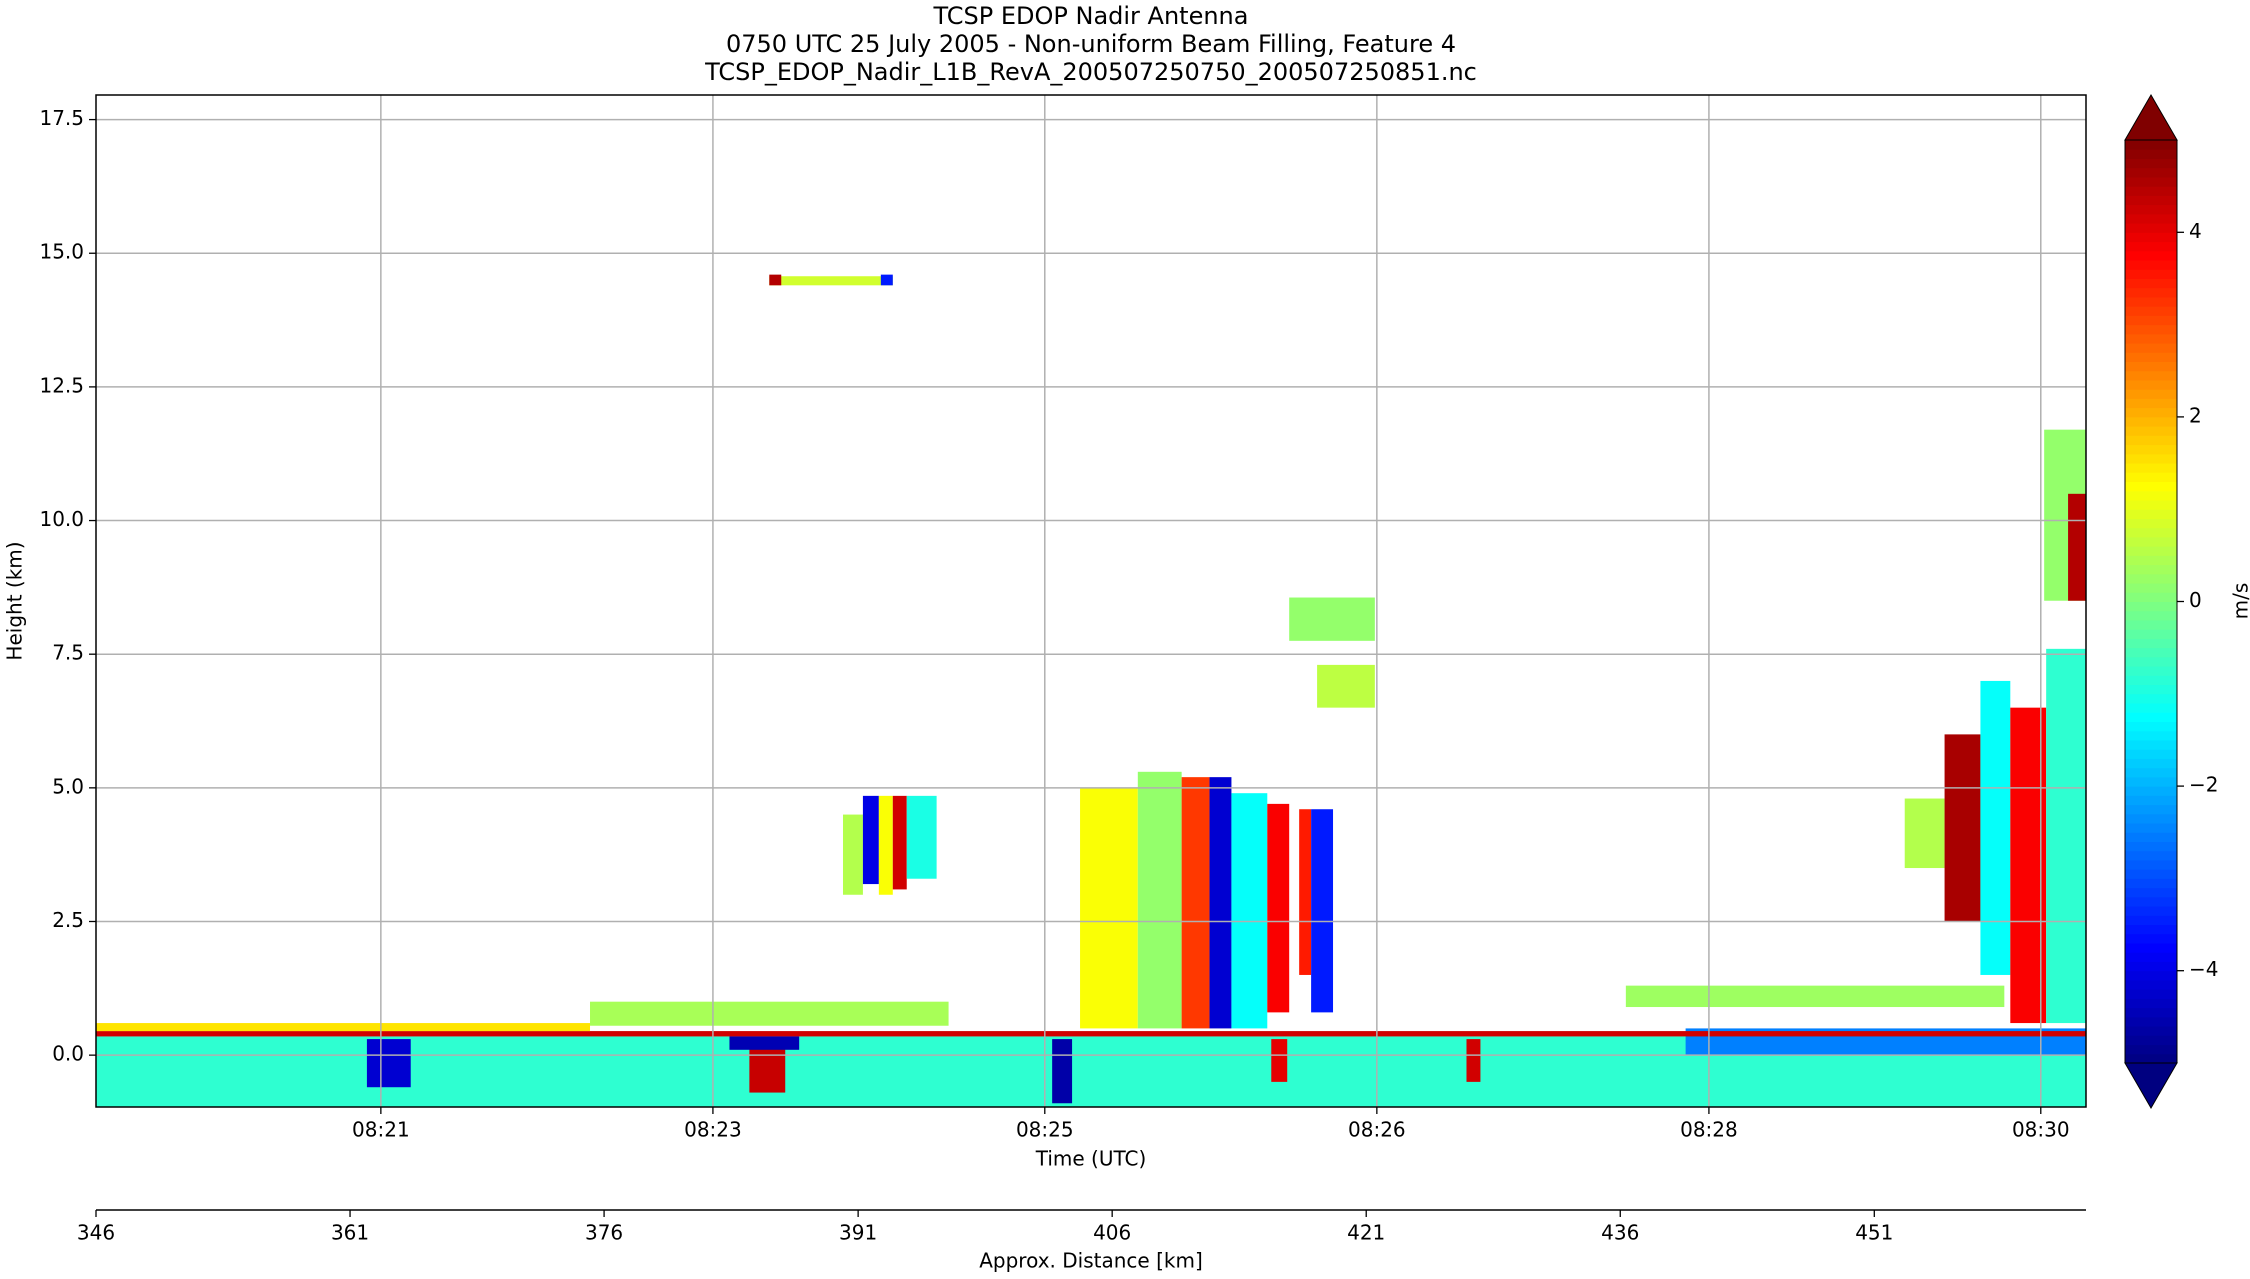  Describe the element at coordinates (15, 600) in the screenshot. I see `y-axis-label: Height (km)` at that location.